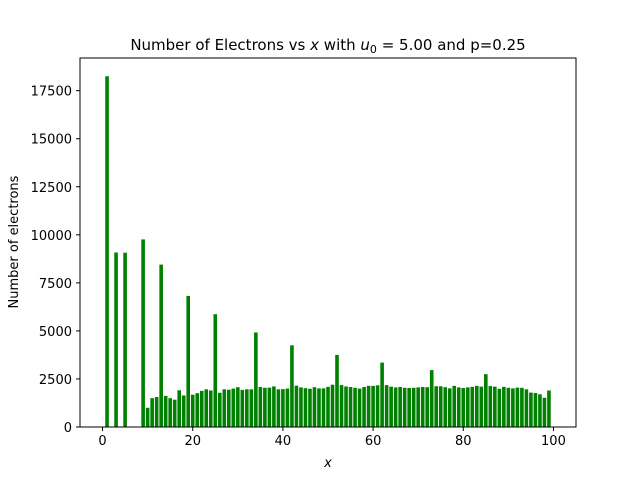 The image size is (640, 480). Describe the element at coordinates (55, 380) in the screenshot. I see `y-tick-label: 2500` at that location.